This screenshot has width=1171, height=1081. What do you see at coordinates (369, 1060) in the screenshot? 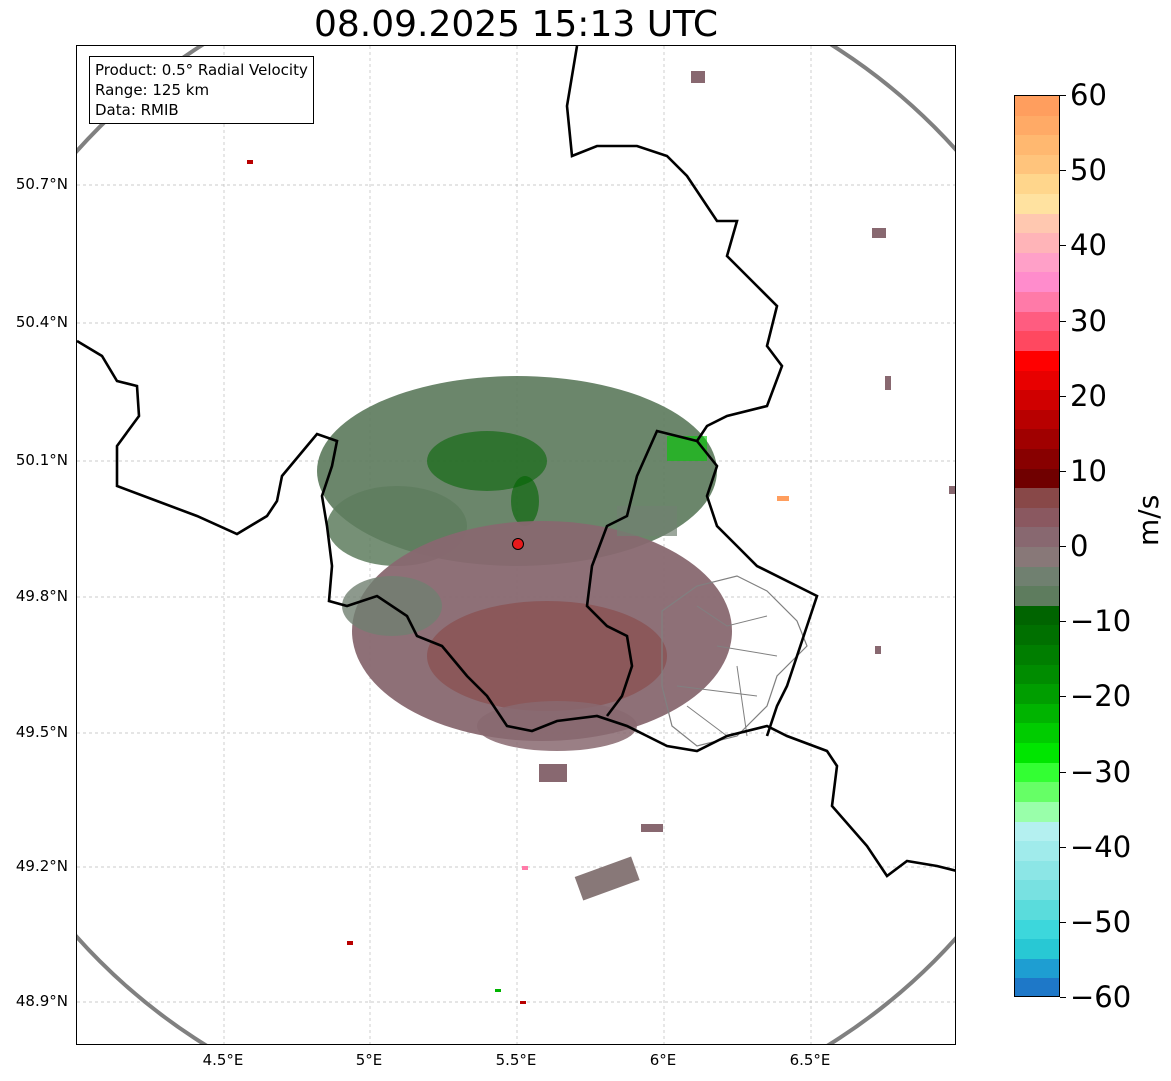
I see `lon-tick-label: 5°E` at bounding box center [369, 1060].